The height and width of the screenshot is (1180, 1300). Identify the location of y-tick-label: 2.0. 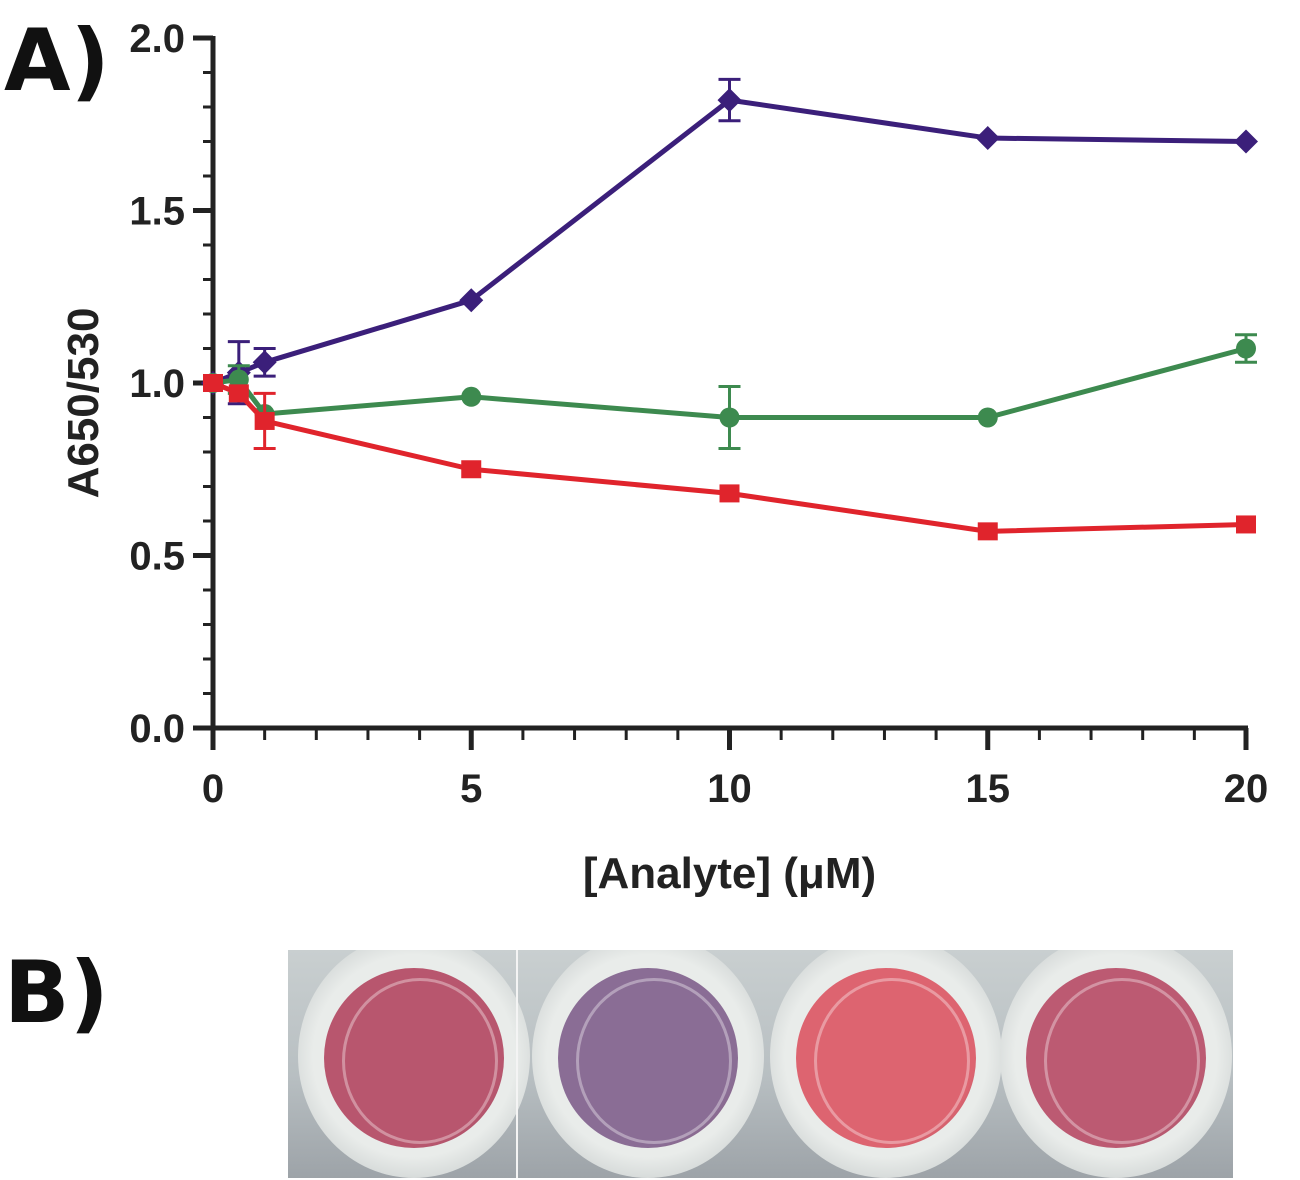
(157, 39).